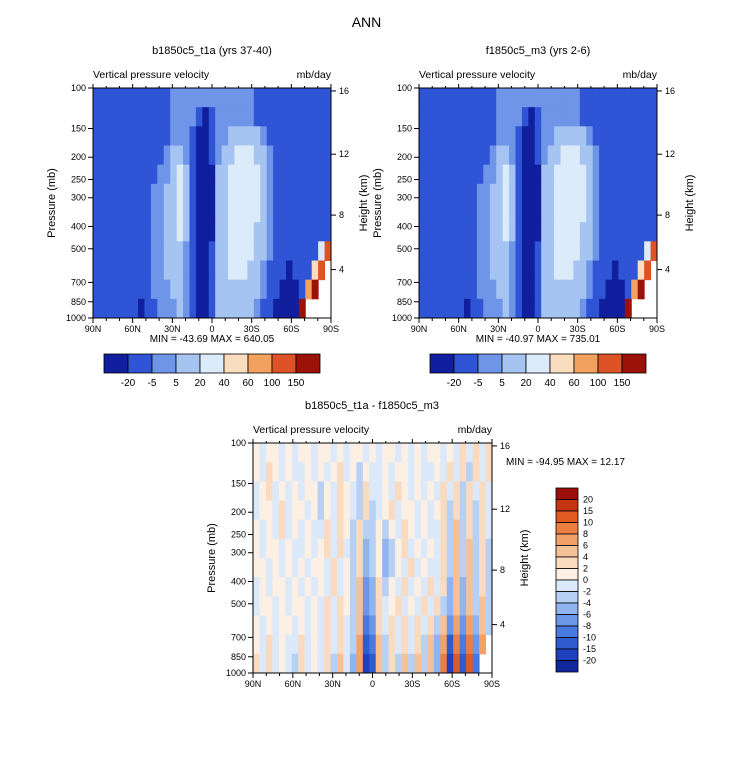 This screenshot has width=733, height=773. What do you see at coordinates (419, 329) in the screenshot?
I see `svg-text: 90N` at bounding box center [419, 329].